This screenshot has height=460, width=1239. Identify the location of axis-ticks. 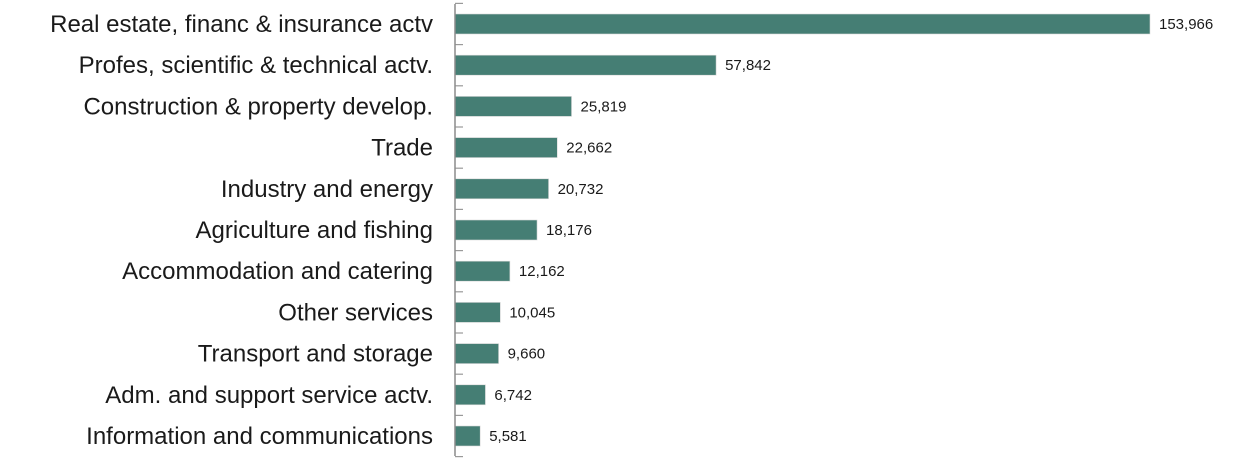
(459, 230).